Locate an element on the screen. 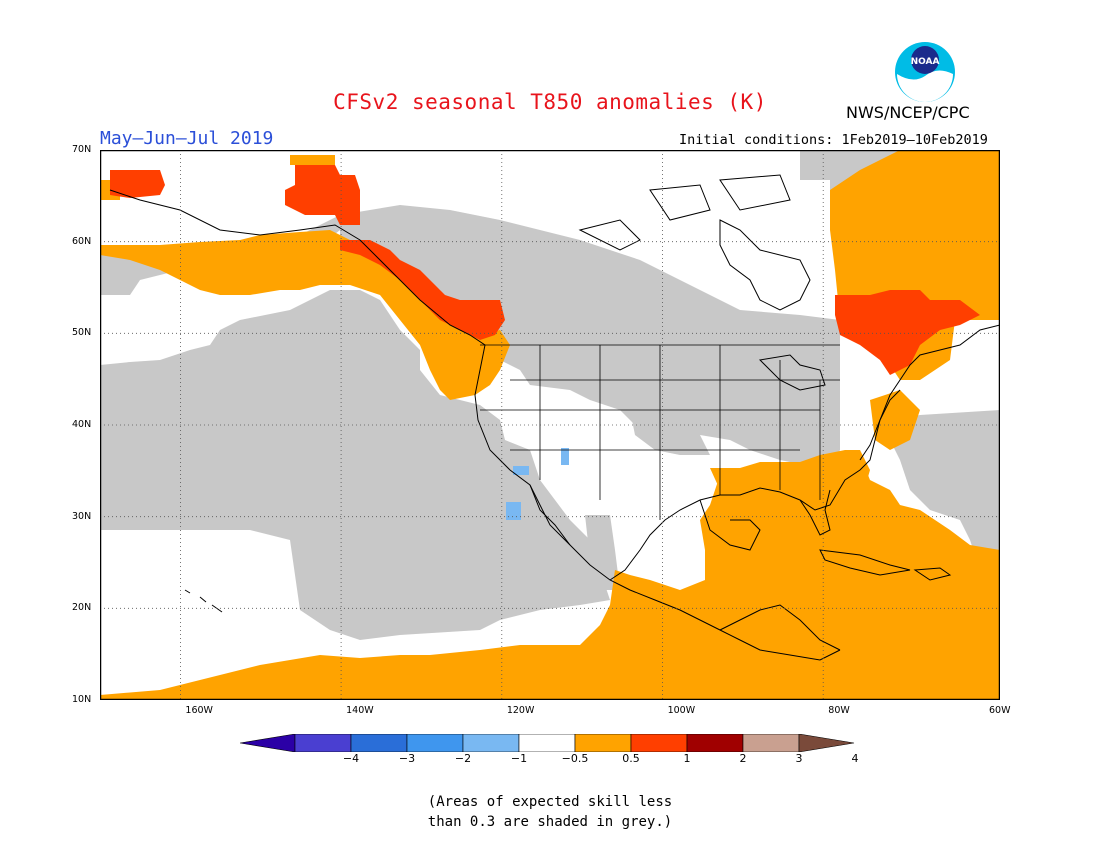 The width and height of the screenshot is (1100, 850). colorbar-tick-label: 0.5 is located at coordinates (631, 758).